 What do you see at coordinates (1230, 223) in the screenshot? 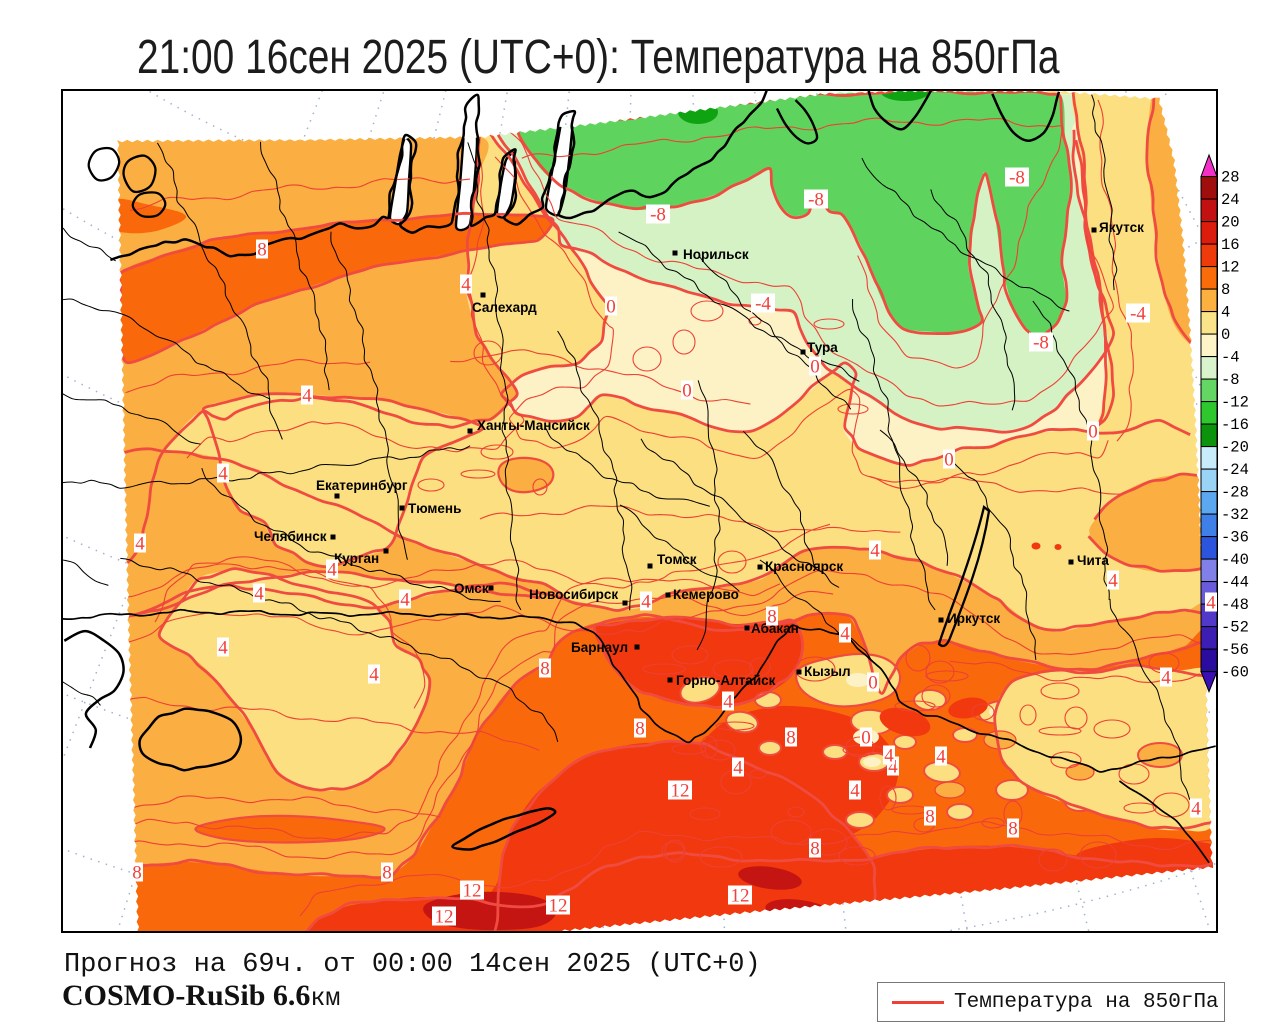
I see `svg-text: 20` at bounding box center [1230, 223].